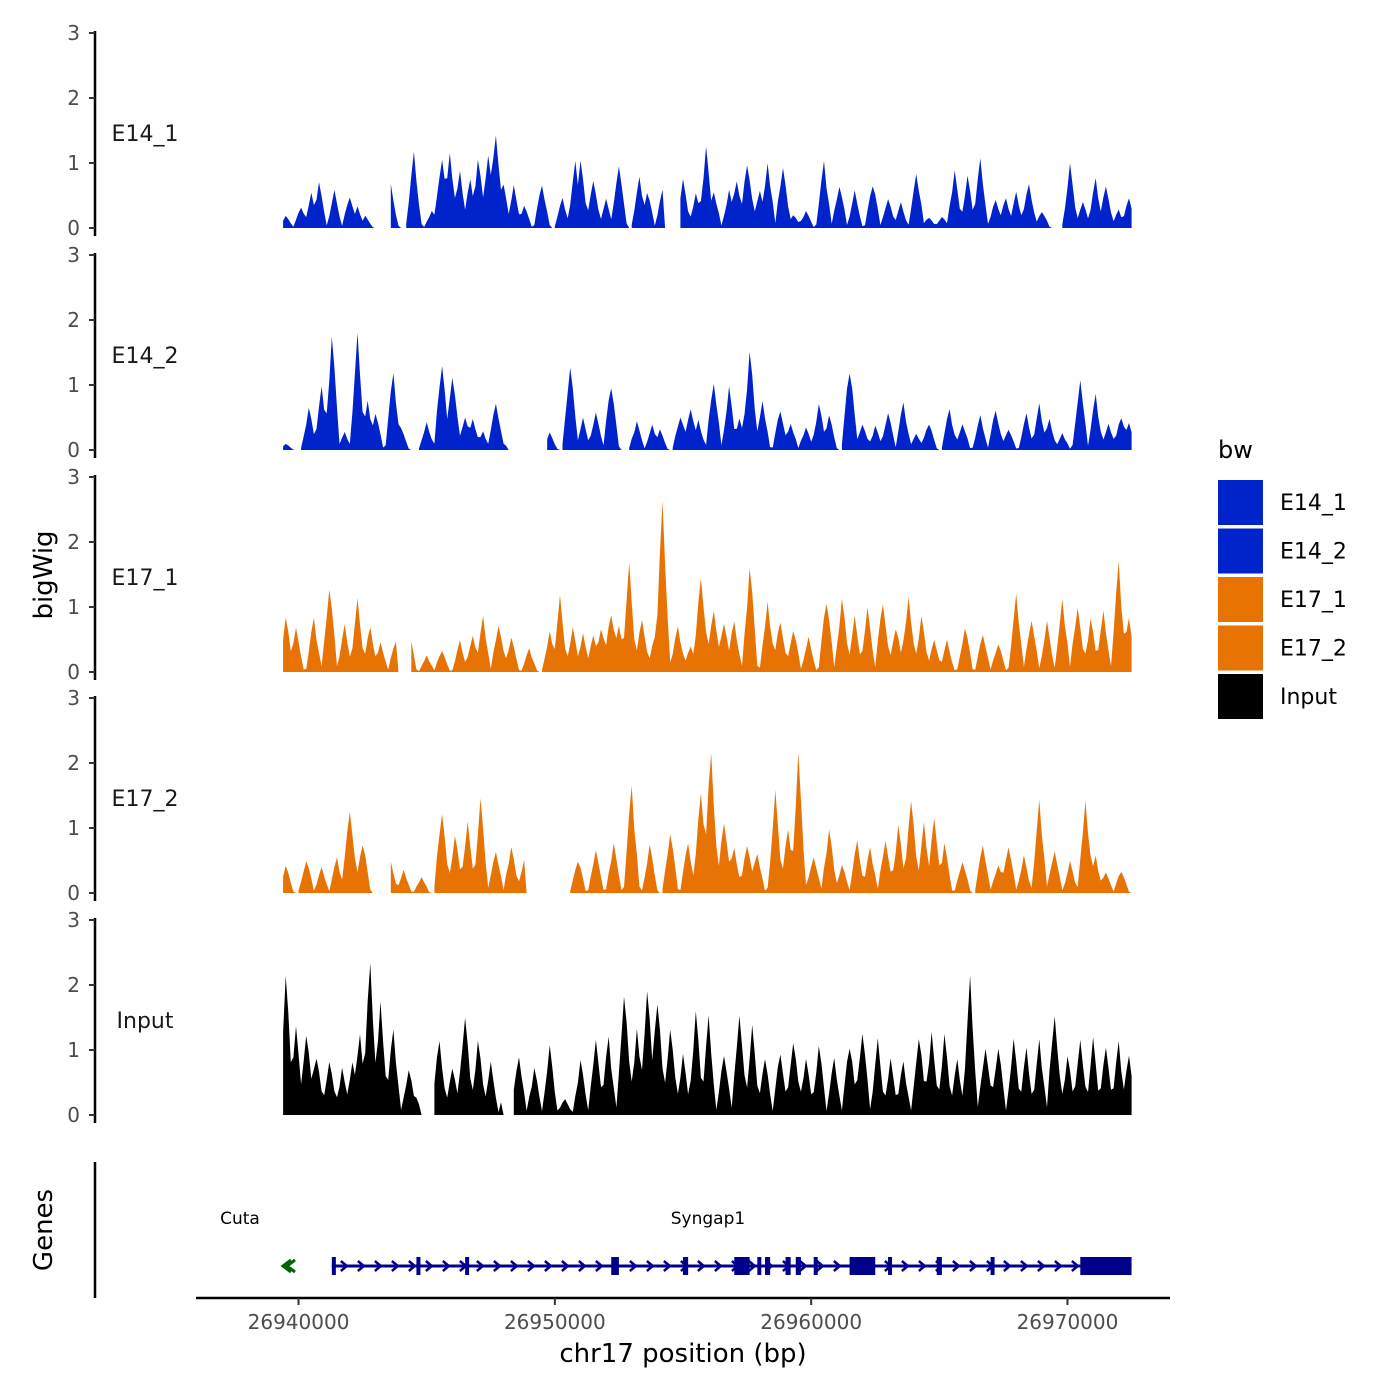 The width and height of the screenshot is (1400, 1400). I want to click on track-E14_1: 0 1 2 3 E14_1, so click(599, 130).